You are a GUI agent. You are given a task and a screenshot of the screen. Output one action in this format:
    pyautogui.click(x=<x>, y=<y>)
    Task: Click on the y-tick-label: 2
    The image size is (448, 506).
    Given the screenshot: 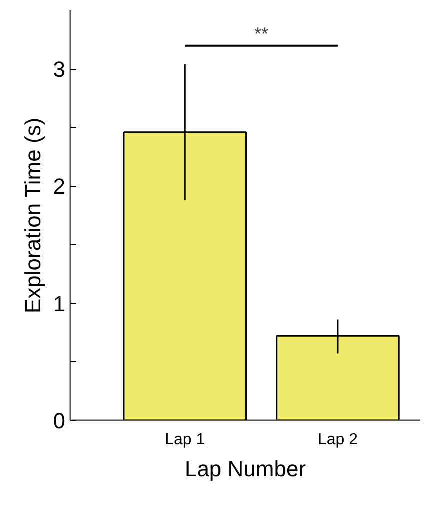 What is the action you would take?
    pyautogui.click(x=59, y=187)
    